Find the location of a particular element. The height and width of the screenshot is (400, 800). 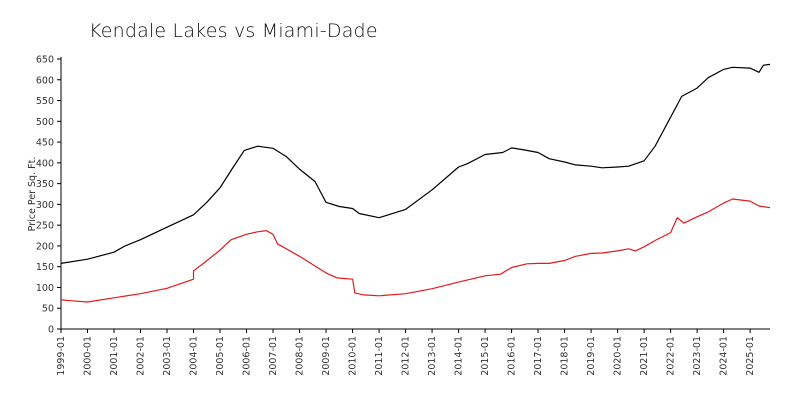

x-tick-label: 2014-01 is located at coordinates (459, 356).